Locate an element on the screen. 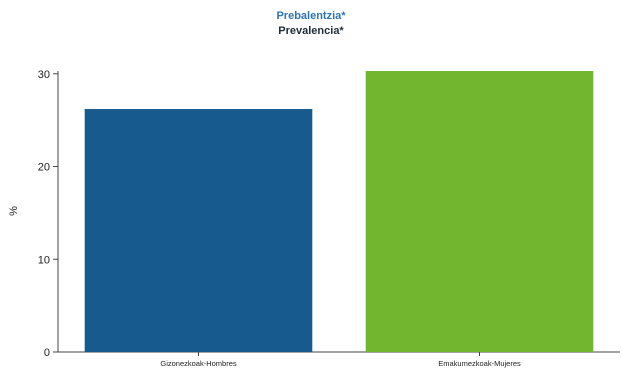 The width and height of the screenshot is (622, 371). x-tick-label: Gizonezkoak-Hombres is located at coordinates (198, 363).